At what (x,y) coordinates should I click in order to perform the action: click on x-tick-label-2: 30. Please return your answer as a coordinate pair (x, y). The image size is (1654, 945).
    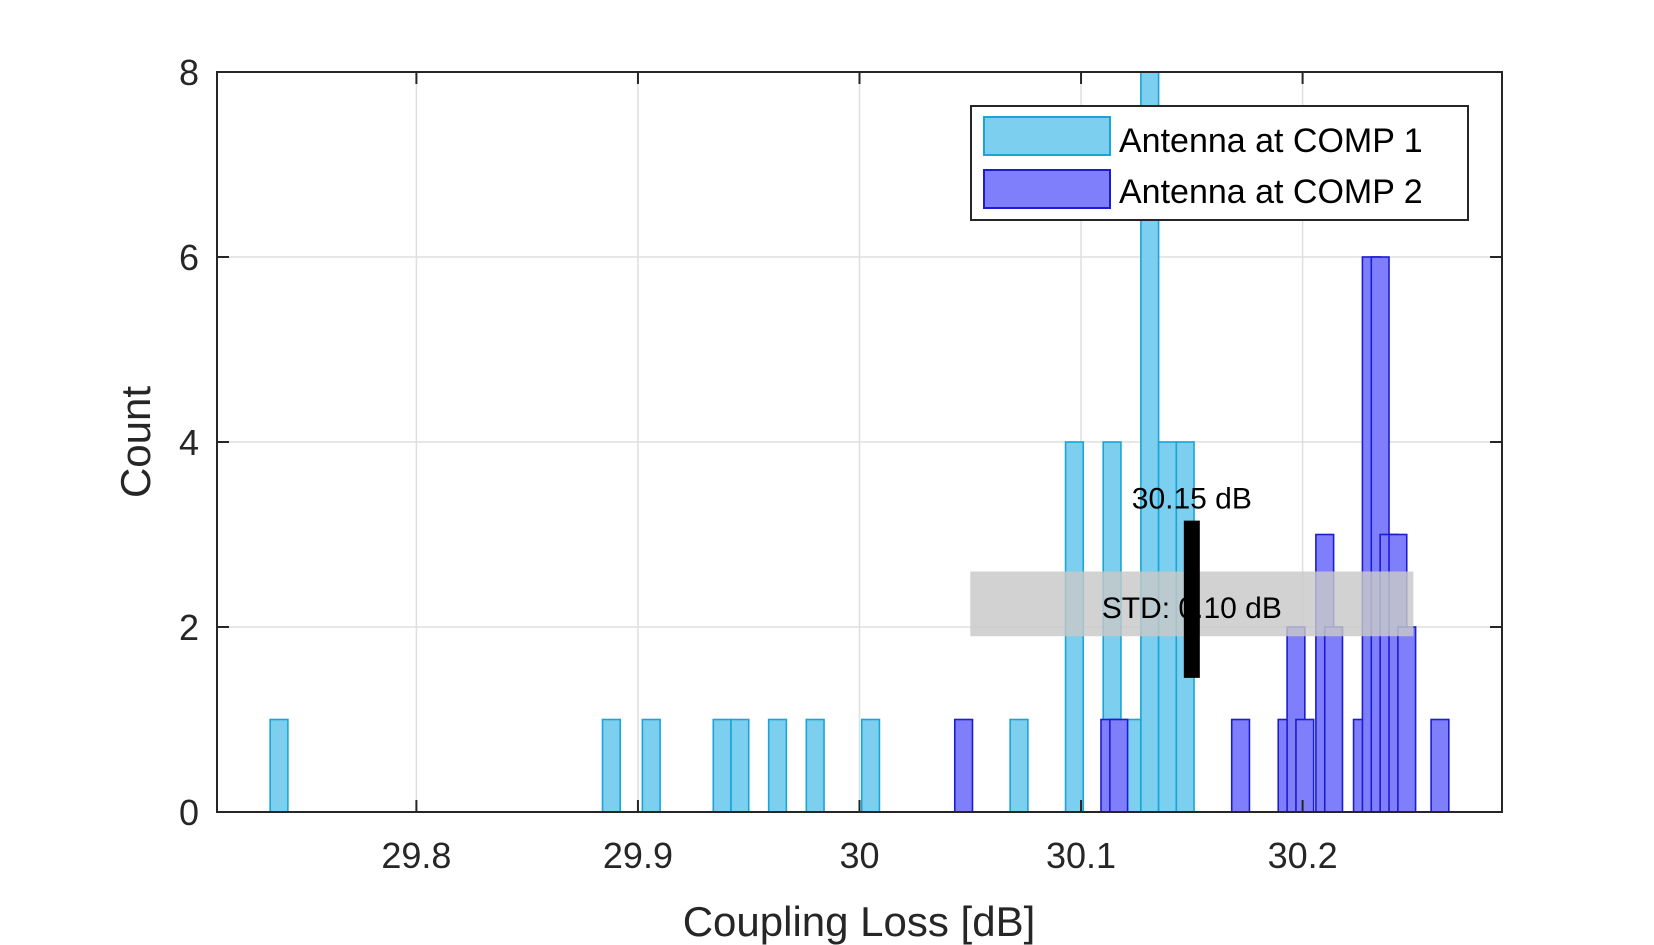
    Looking at the image, I should click on (859, 855).